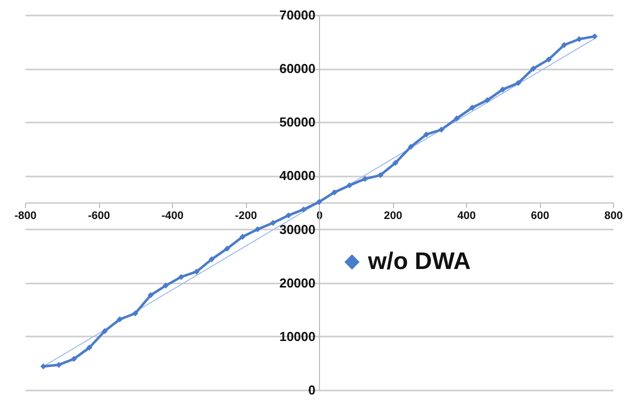 The width and height of the screenshot is (641, 407). I want to click on x-tick-label: -200, so click(246, 216).